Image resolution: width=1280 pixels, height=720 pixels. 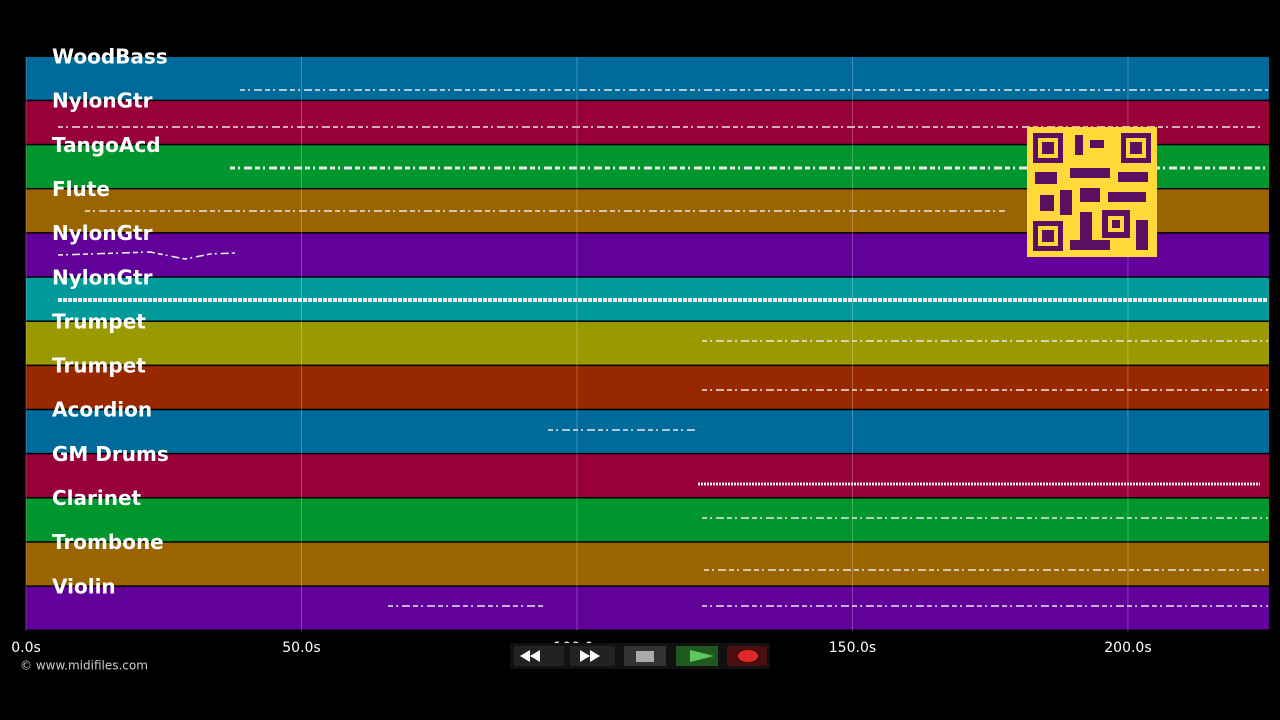 I want to click on track-name: Violin, so click(x=84, y=586).